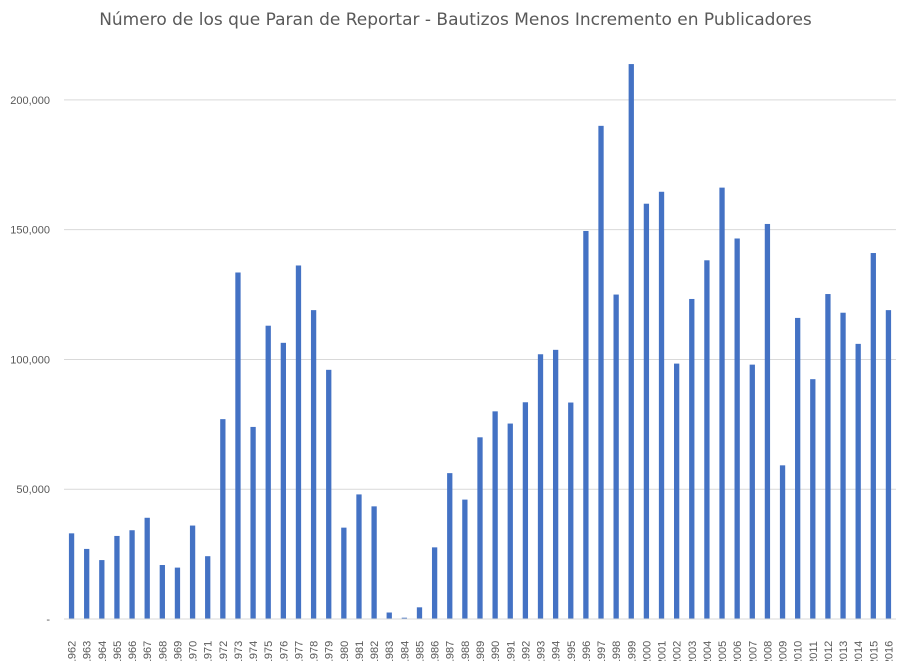  What do you see at coordinates (646, 411) in the screenshot?
I see `bar-2000` at bounding box center [646, 411].